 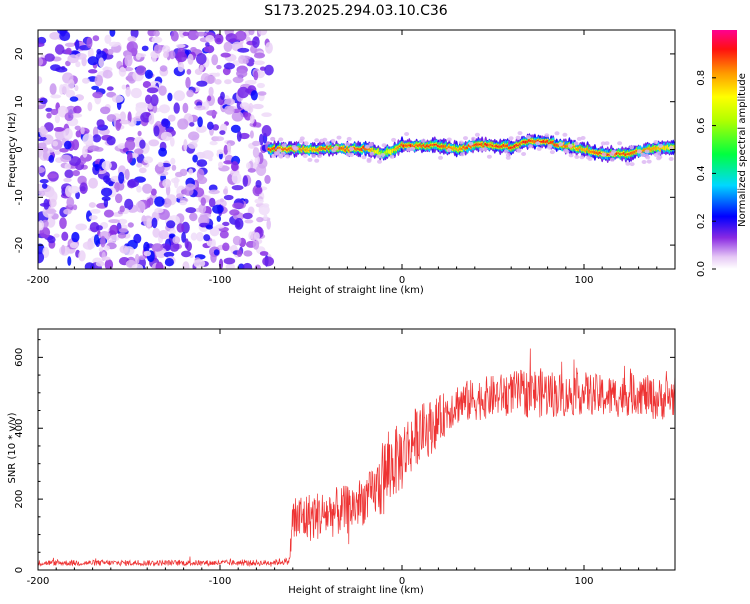 I want to click on snr-x-tick-label: -200, so click(x=38, y=581).